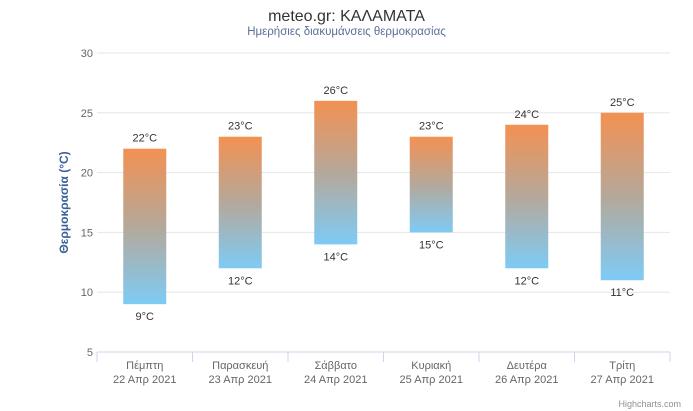  What do you see at coordinates (431, 245) in the screenshot?
I see `low-value-label: 15°C` at bounding box center [431, 245].